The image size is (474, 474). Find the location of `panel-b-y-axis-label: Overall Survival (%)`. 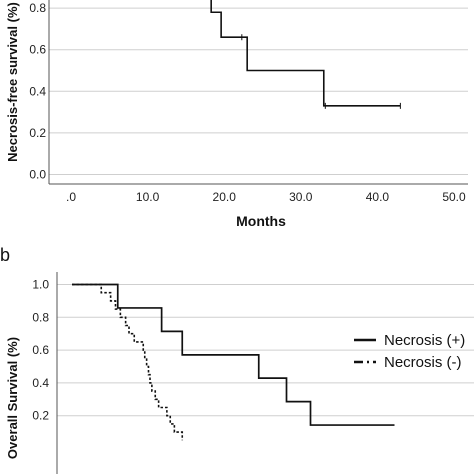

panel-b-y-axis-label: Overall Survival (%) is located at coordinates (12, 398).